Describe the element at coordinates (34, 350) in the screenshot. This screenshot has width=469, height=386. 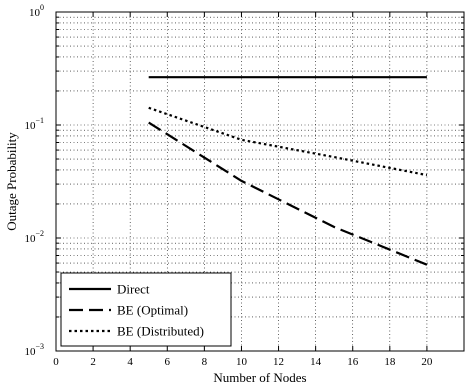
I see `y-tick-label: 10⁻³` at that location.